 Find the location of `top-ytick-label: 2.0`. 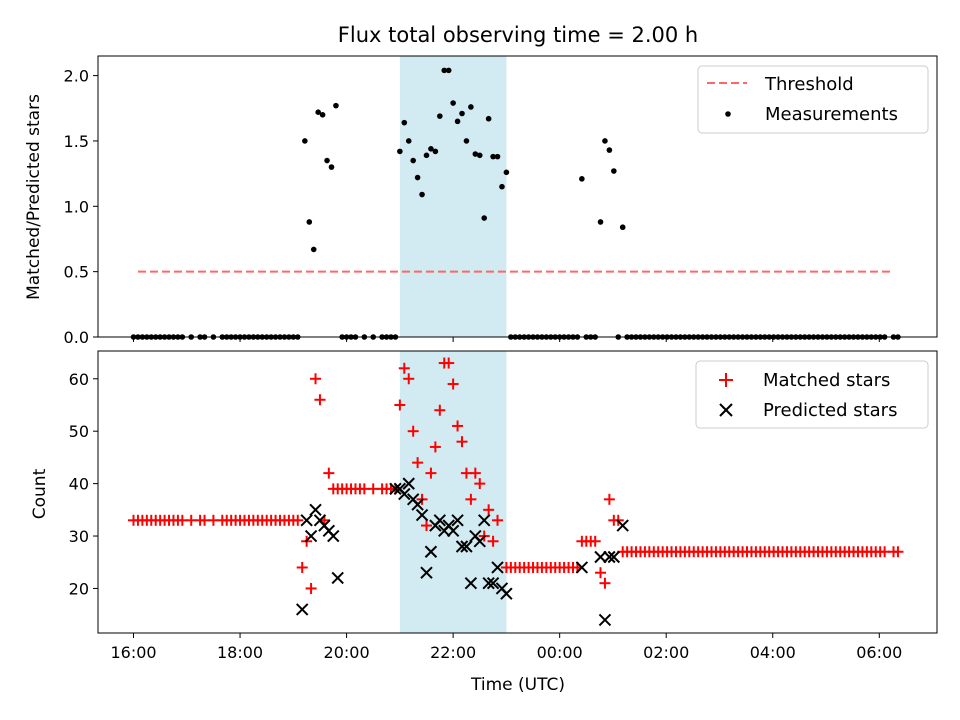

top-ytick-label: 2.0 is located at coordinates (76, 76).